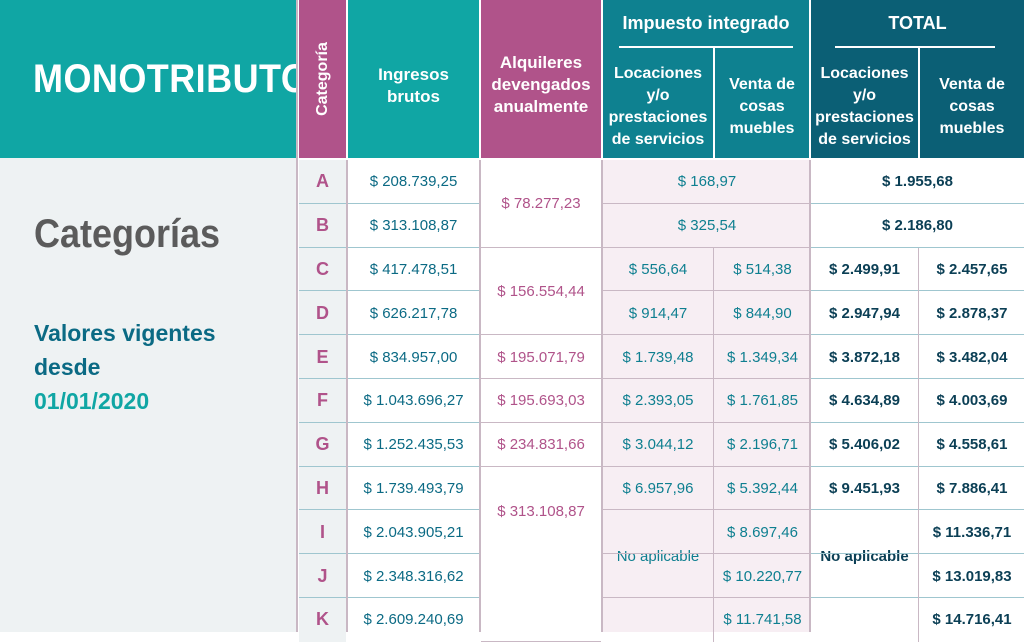  Describe the element at coordinates (541, 554) in the screenshot. I see `alquileres-cell: $ 313.108,87` at that location.